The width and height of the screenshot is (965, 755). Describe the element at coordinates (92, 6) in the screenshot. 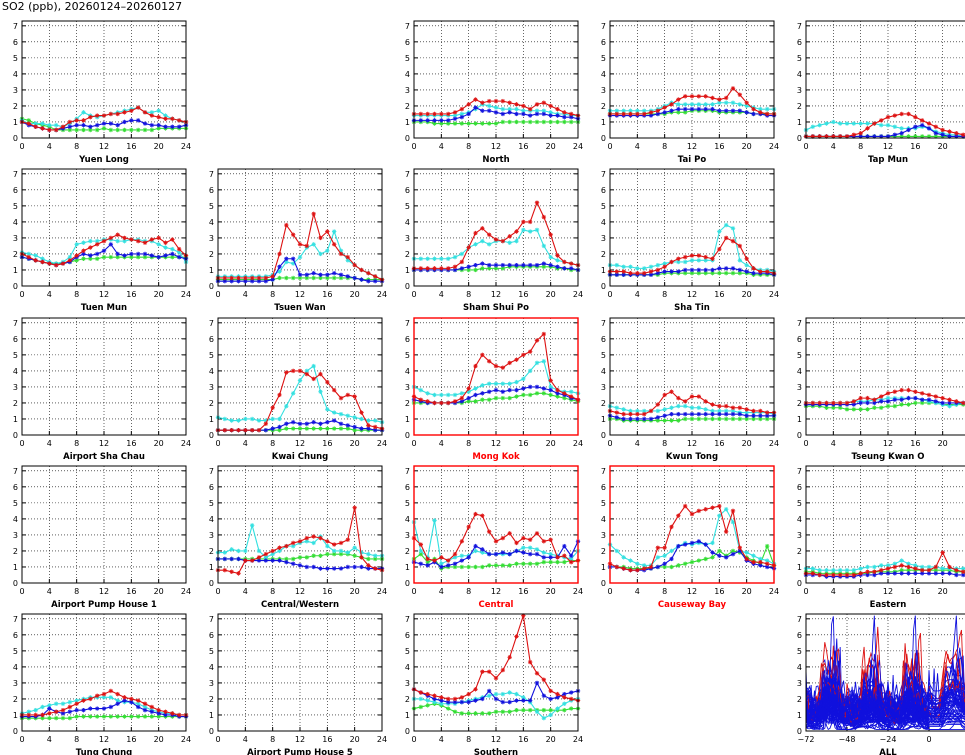

I see `figure-title: SO2 (ppb), 20260124–20260127` at that location.